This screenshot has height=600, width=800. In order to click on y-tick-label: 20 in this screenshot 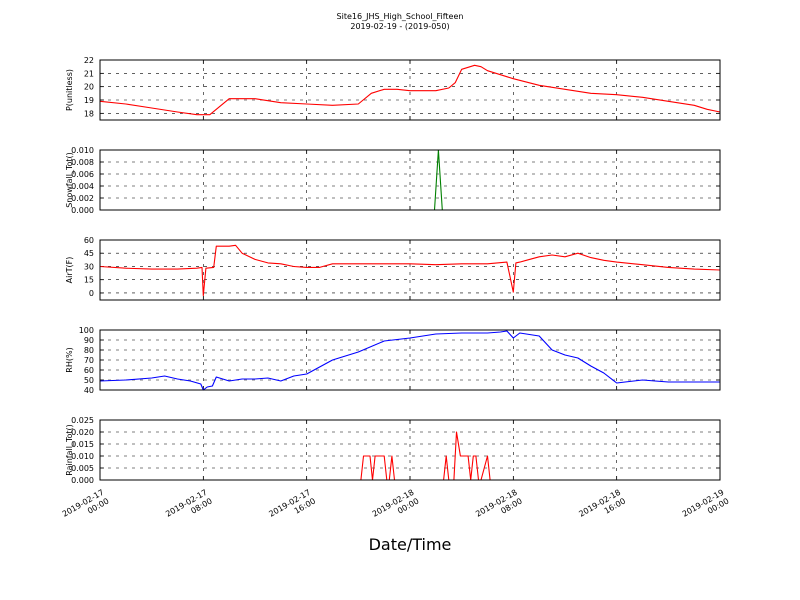, I will do `click(89, 87)`.